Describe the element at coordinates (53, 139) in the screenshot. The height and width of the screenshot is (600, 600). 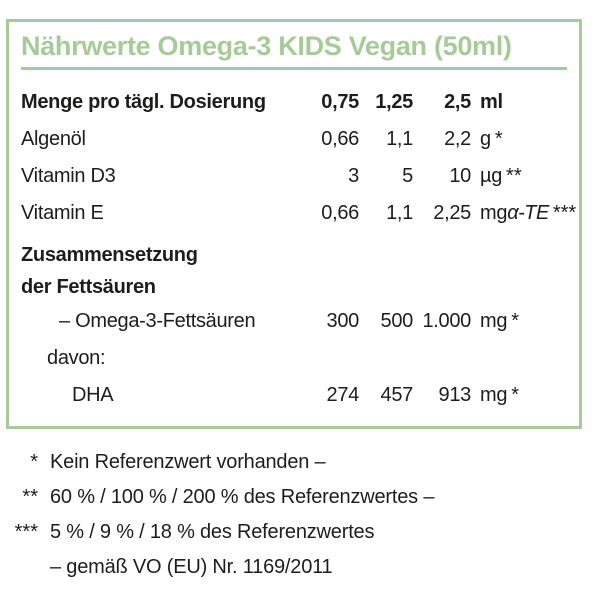
I see `row-label: Algenöl` at that location.